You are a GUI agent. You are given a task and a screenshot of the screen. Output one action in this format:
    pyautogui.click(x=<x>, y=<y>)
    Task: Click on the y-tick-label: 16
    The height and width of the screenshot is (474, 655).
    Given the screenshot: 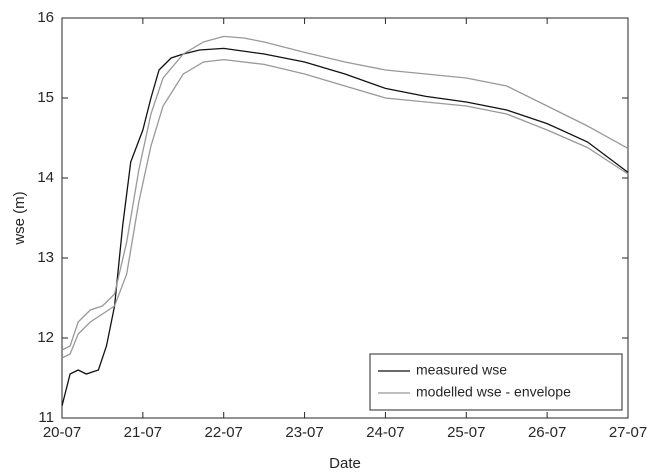 What is the action you would take?
    pyautogui.click(x=45, y=17)
    